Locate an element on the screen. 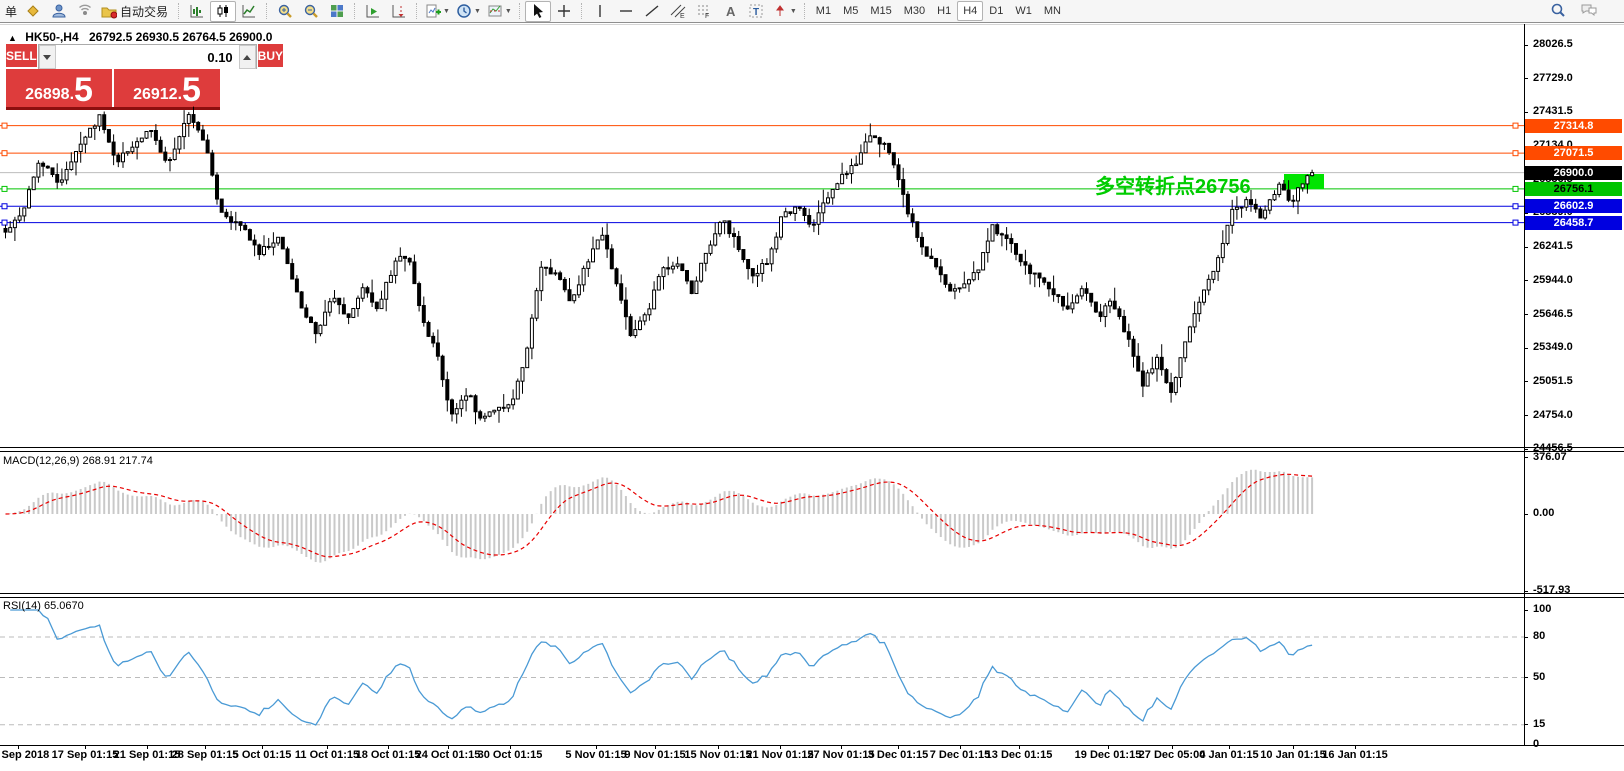 This screenshot has height=771, width=1624. trendline-tool-icon is located at coordinates (652, 11).